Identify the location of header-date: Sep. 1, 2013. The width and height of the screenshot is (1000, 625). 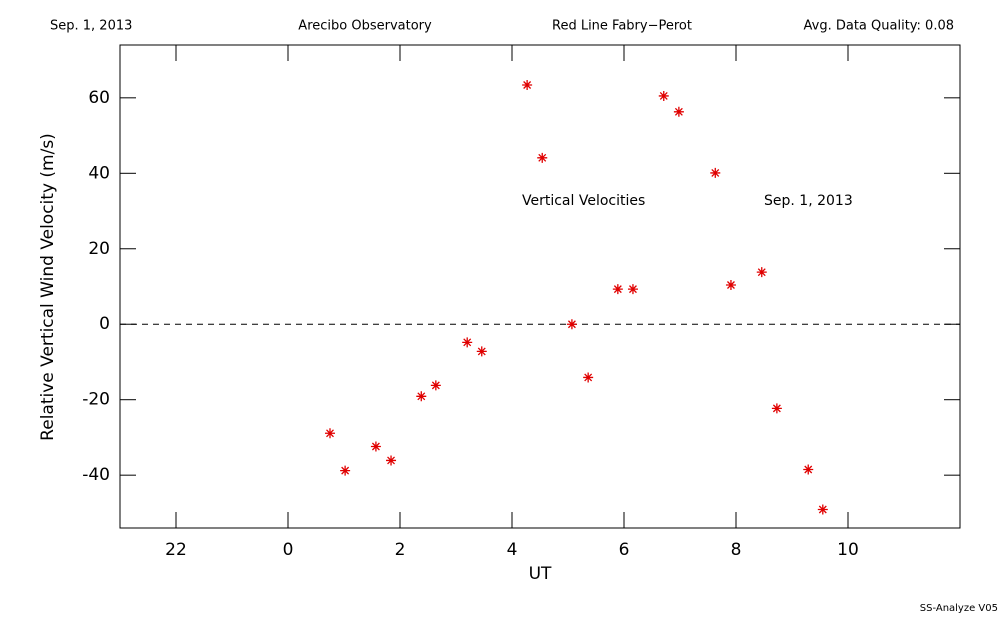
(91, 26).